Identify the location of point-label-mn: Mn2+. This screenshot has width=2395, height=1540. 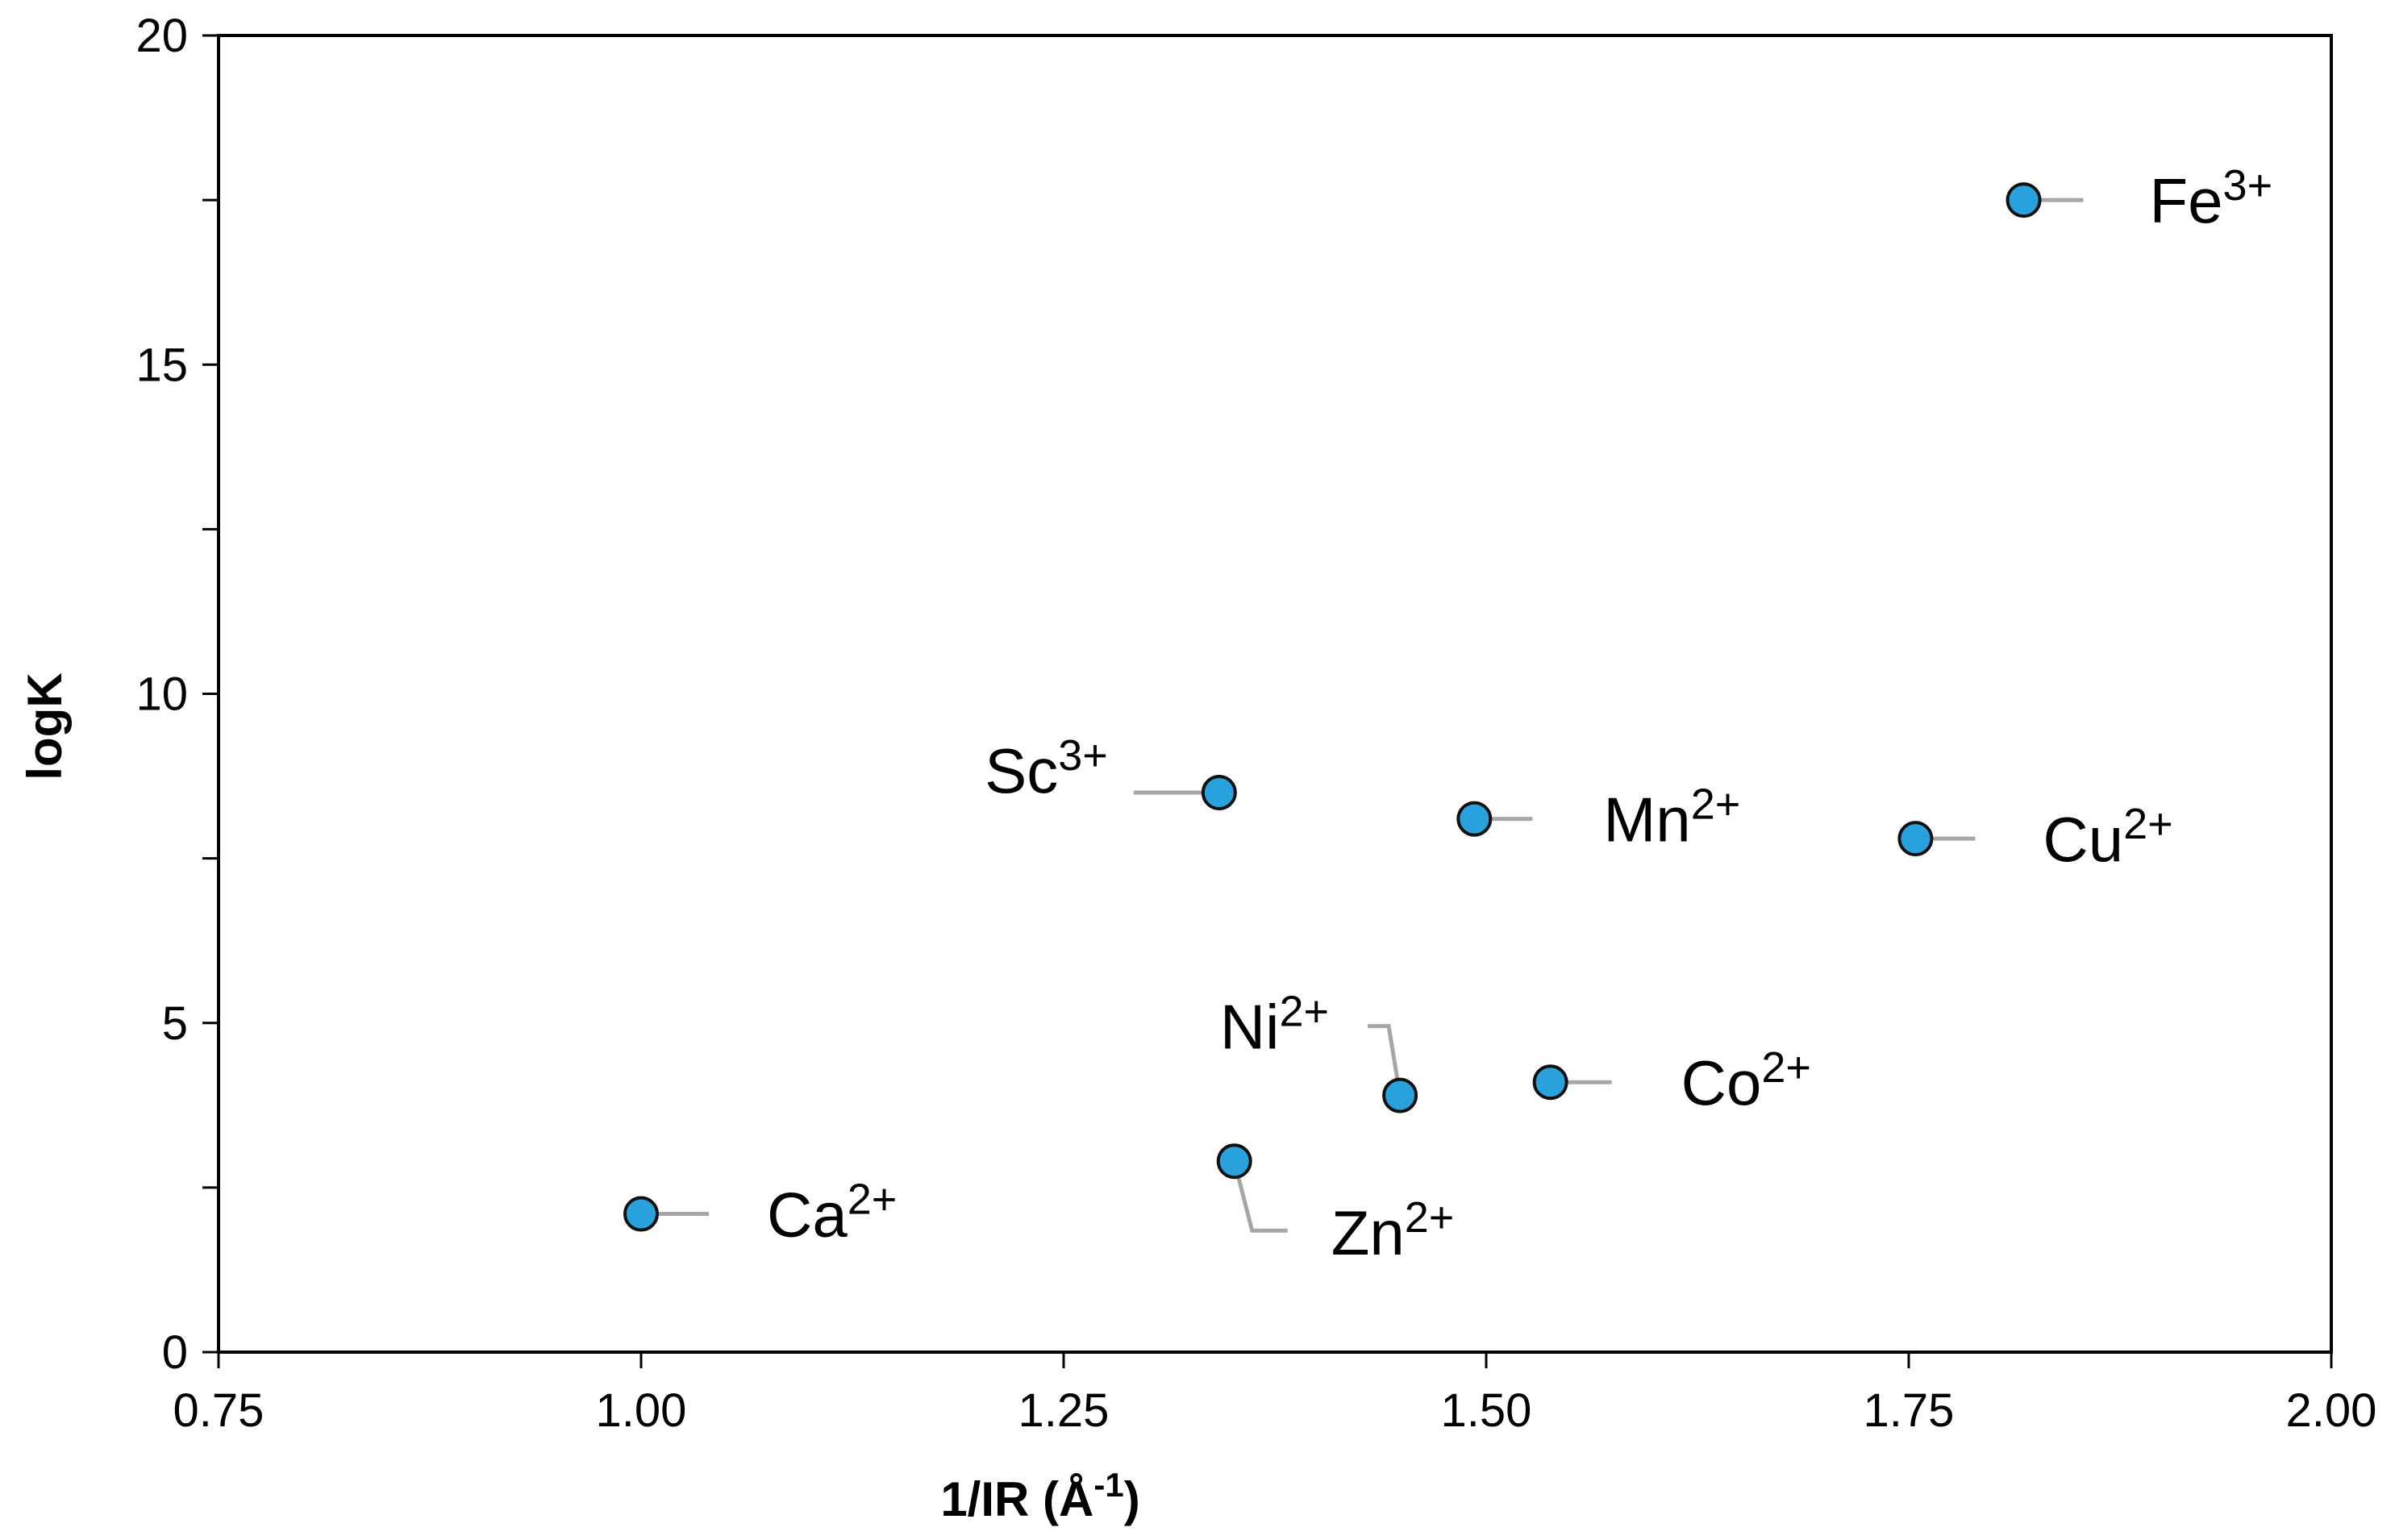
(1672, 817).